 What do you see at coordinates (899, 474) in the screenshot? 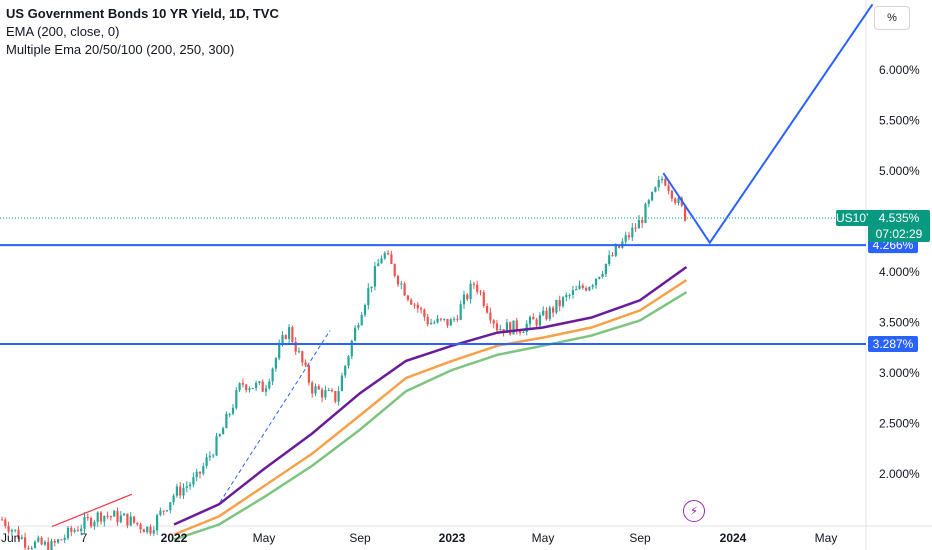
I see `y-tick-label: 2.000%` at bounding box center [899, 474].